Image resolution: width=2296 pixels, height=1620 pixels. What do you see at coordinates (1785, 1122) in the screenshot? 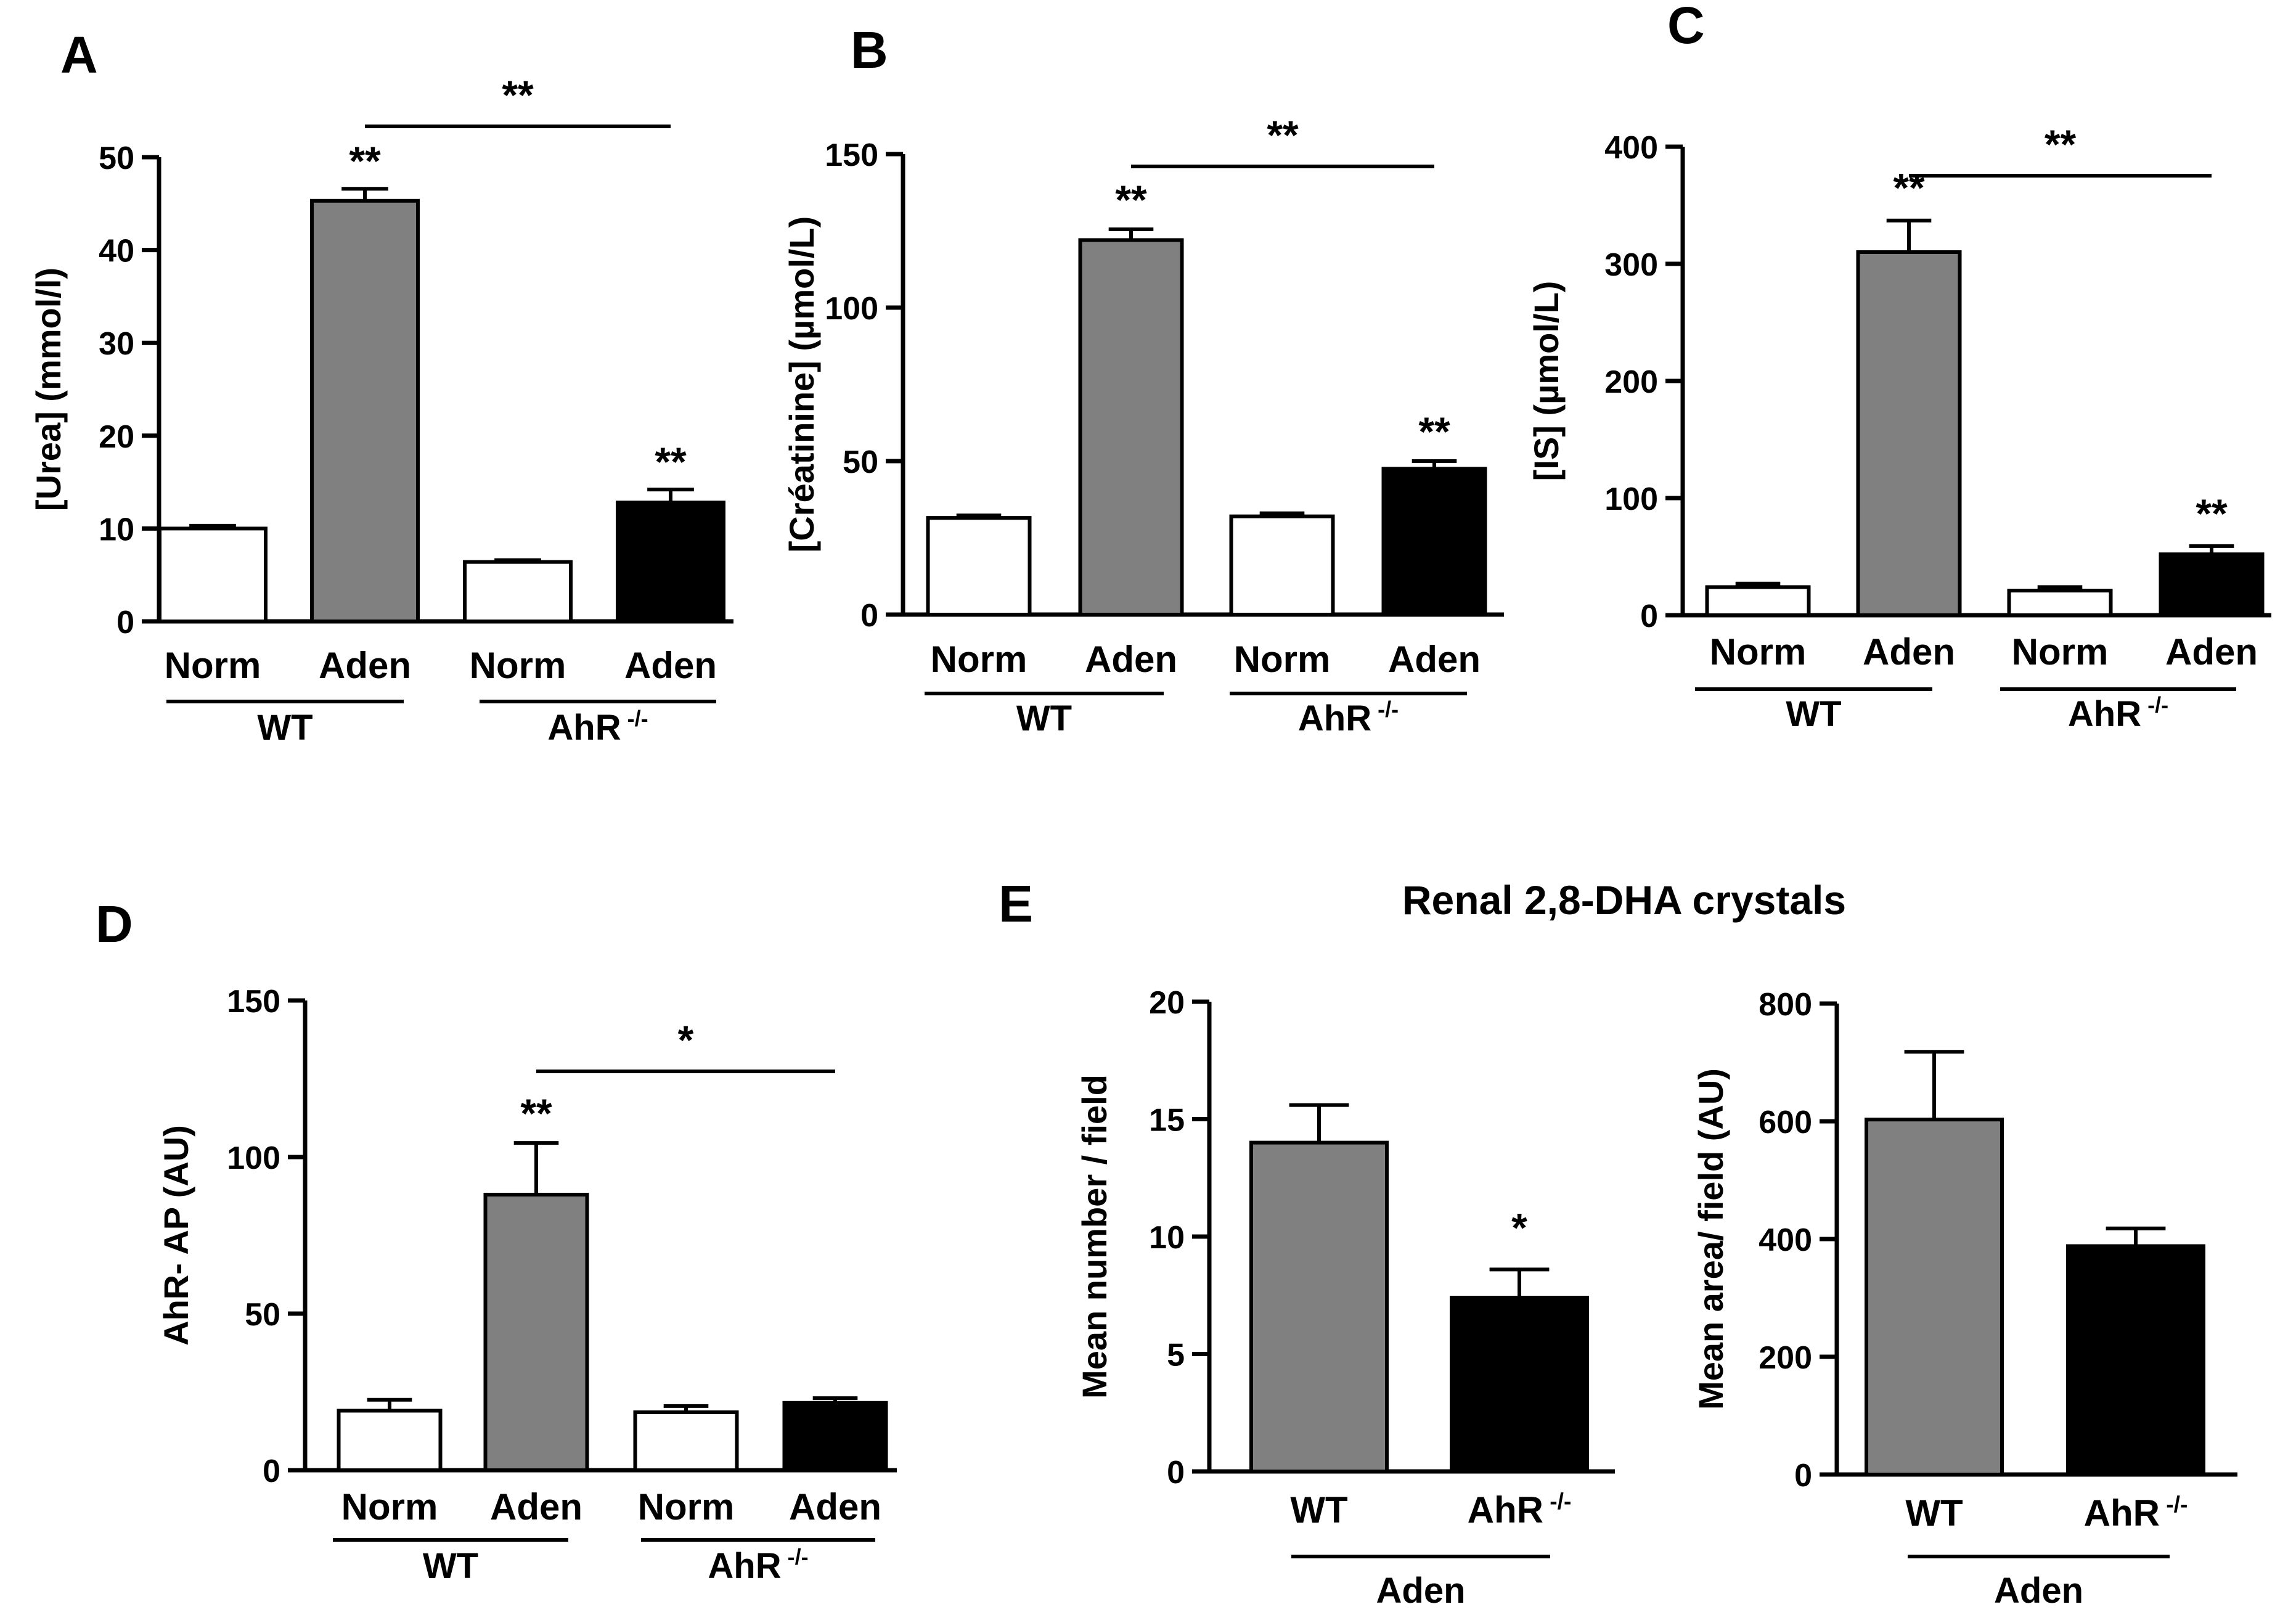
I see `y-tick-label: 600` at bounding box center [1785, 1122].